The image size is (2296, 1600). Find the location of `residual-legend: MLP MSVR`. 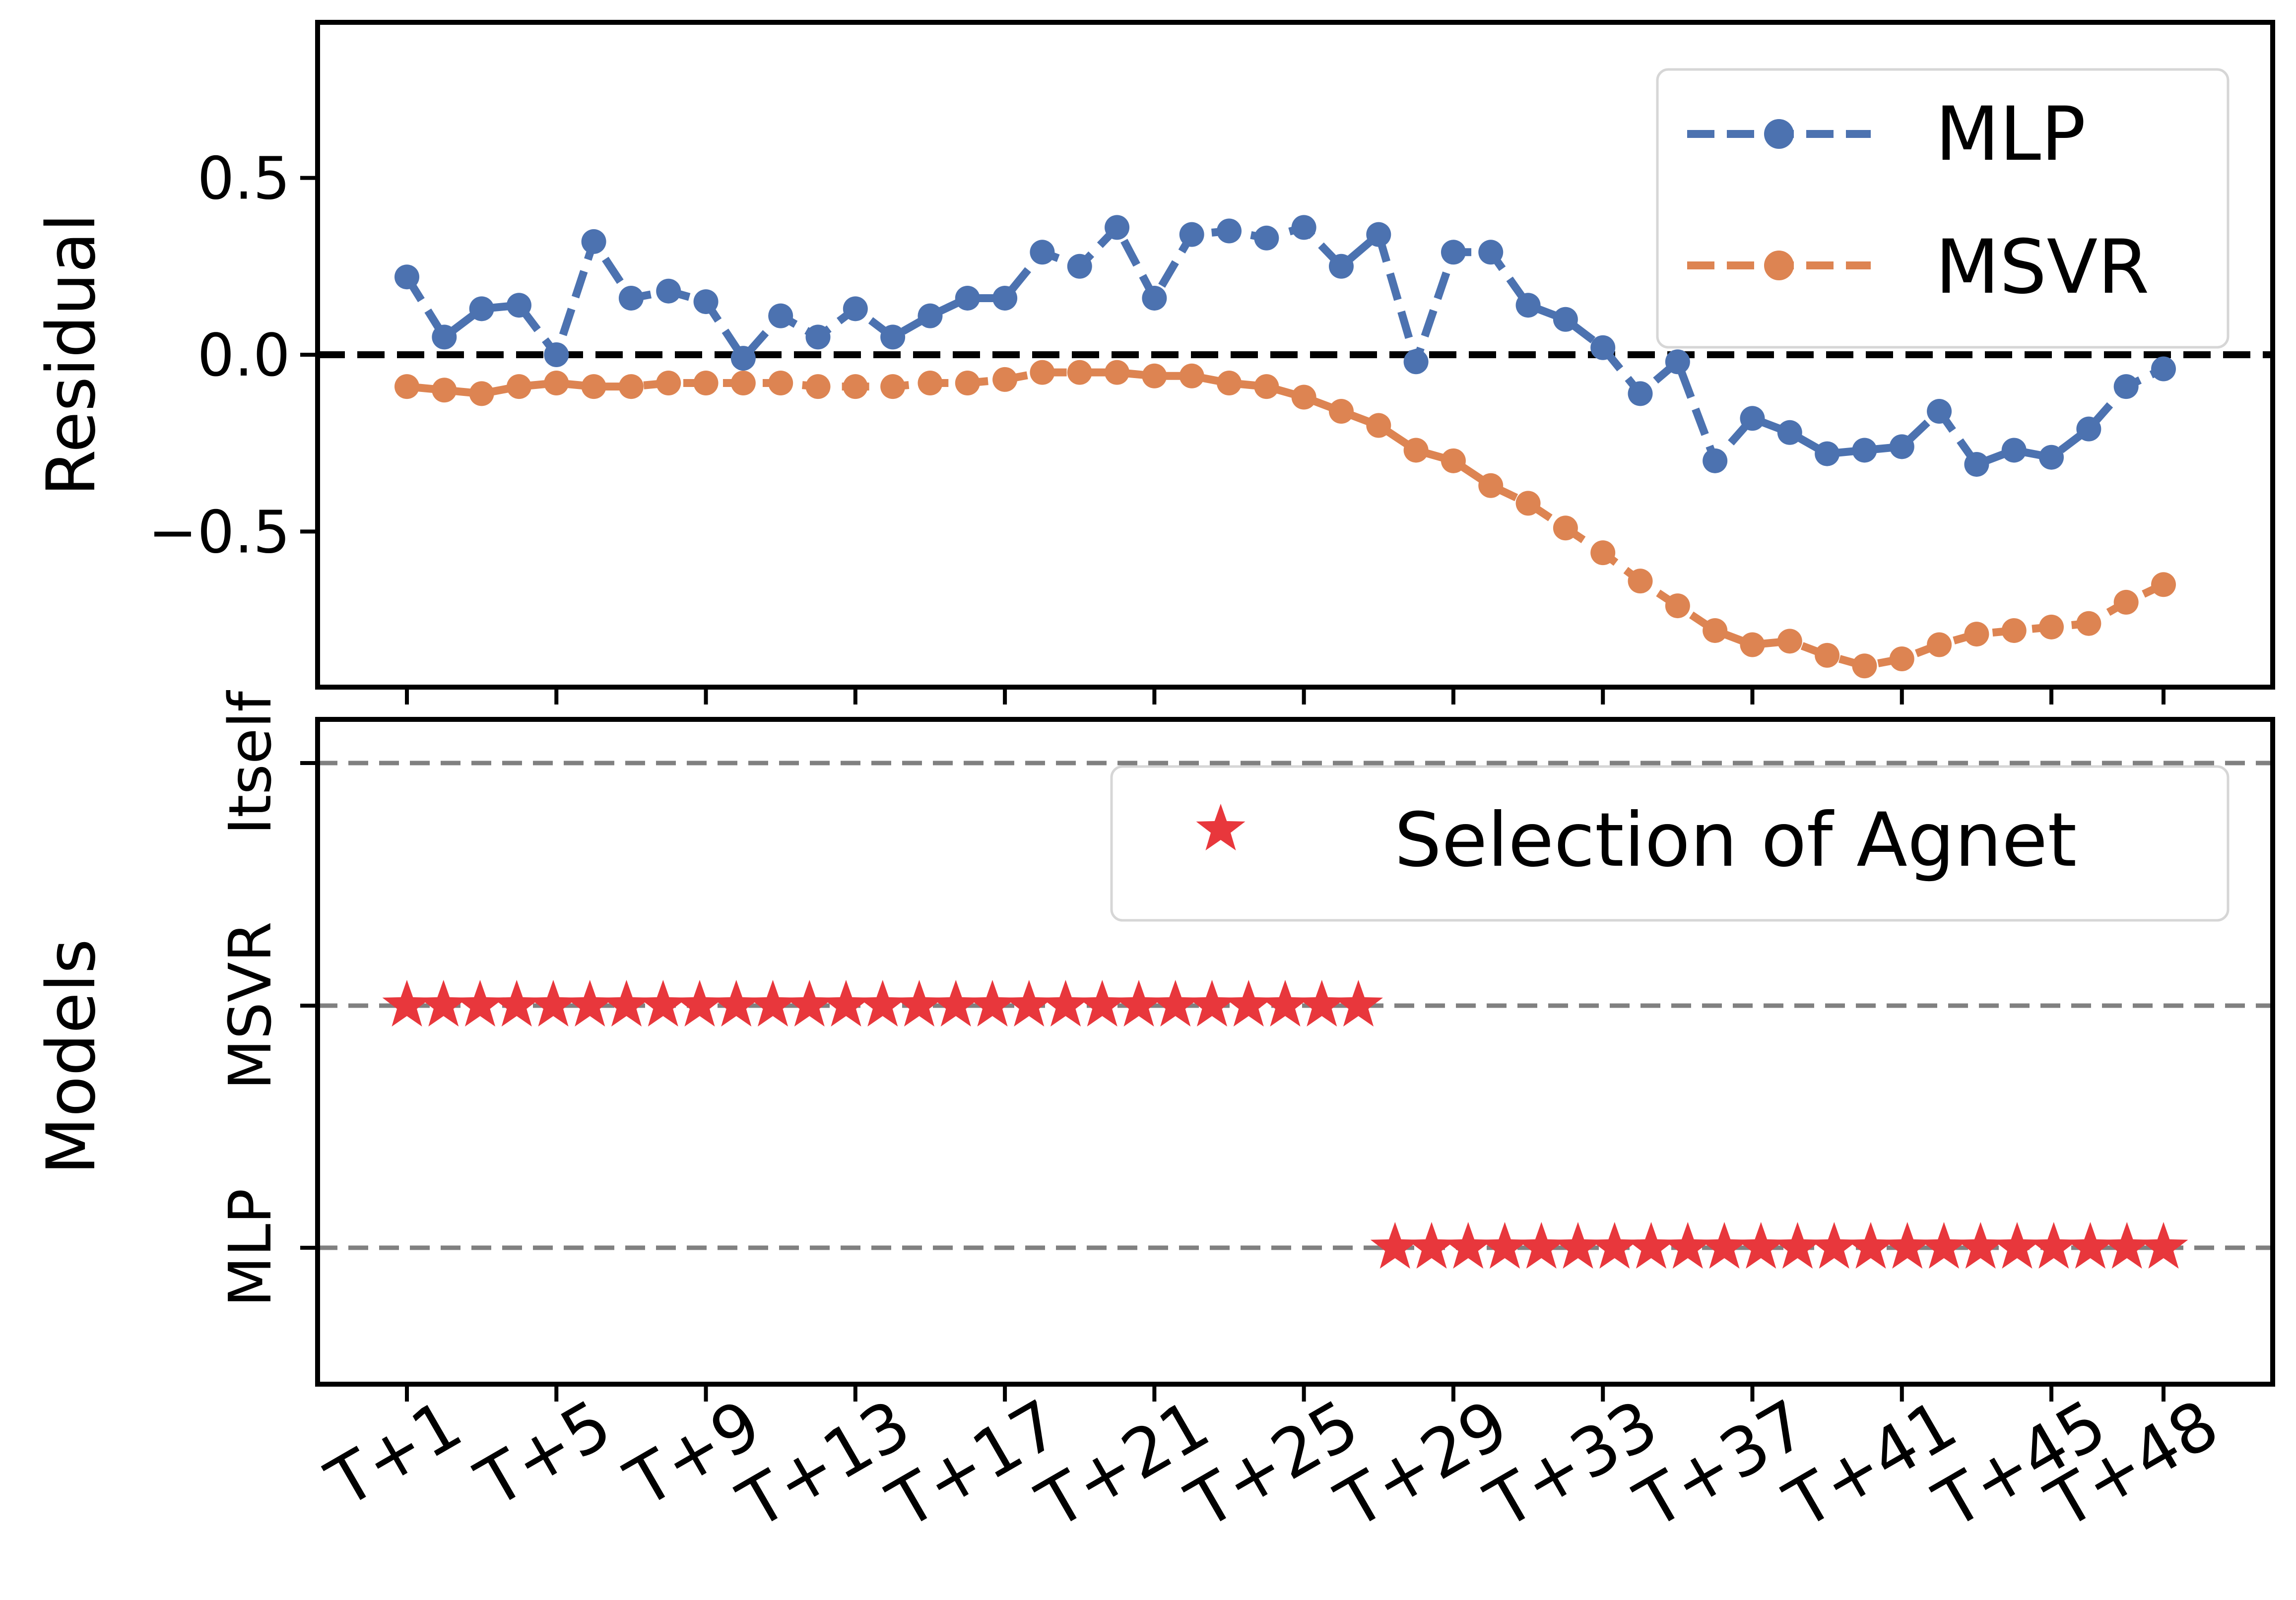

residual-legend: MLP MSVR is located at coordinates (1943, 208).